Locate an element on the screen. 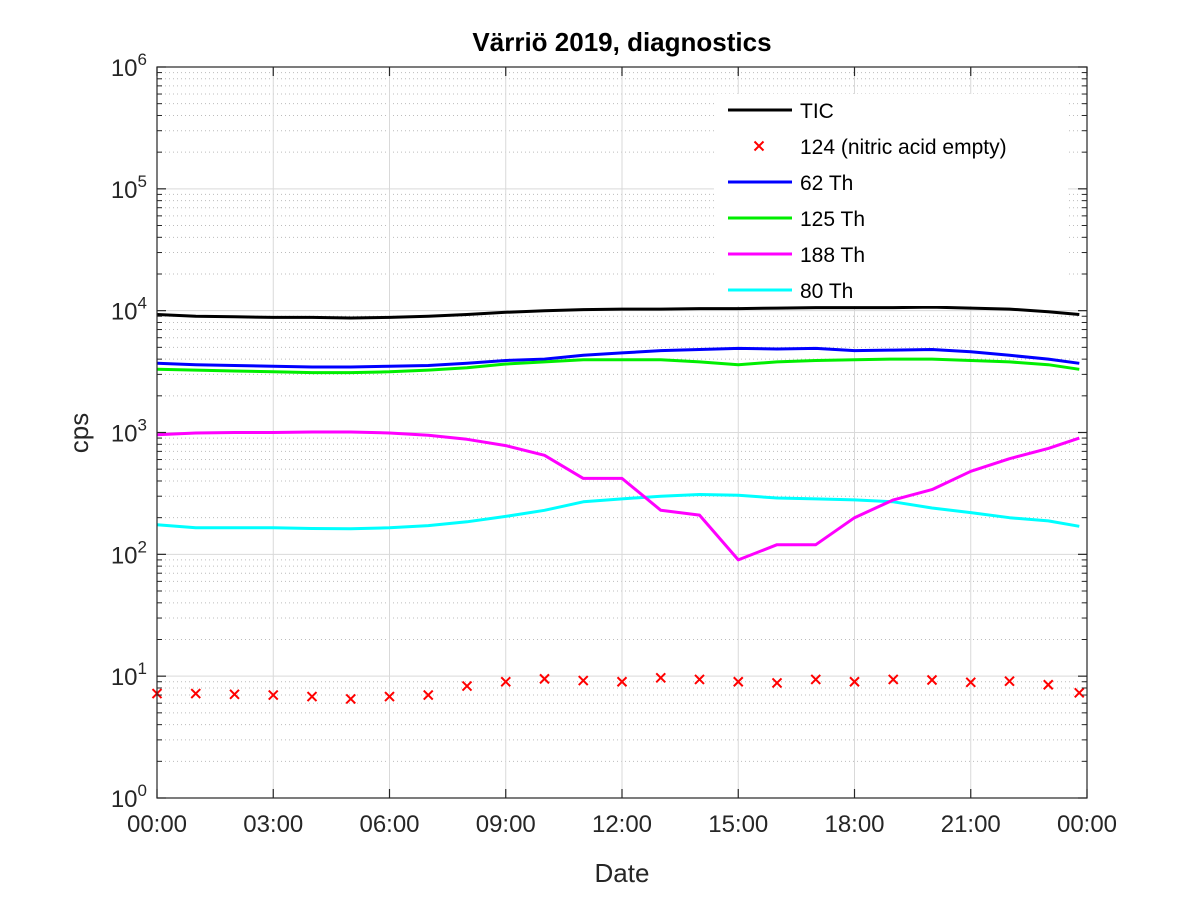 The height and width of the screenshot is (900, 1200). y-tick-label: 10⁵ is located at coordinates (129, 188).